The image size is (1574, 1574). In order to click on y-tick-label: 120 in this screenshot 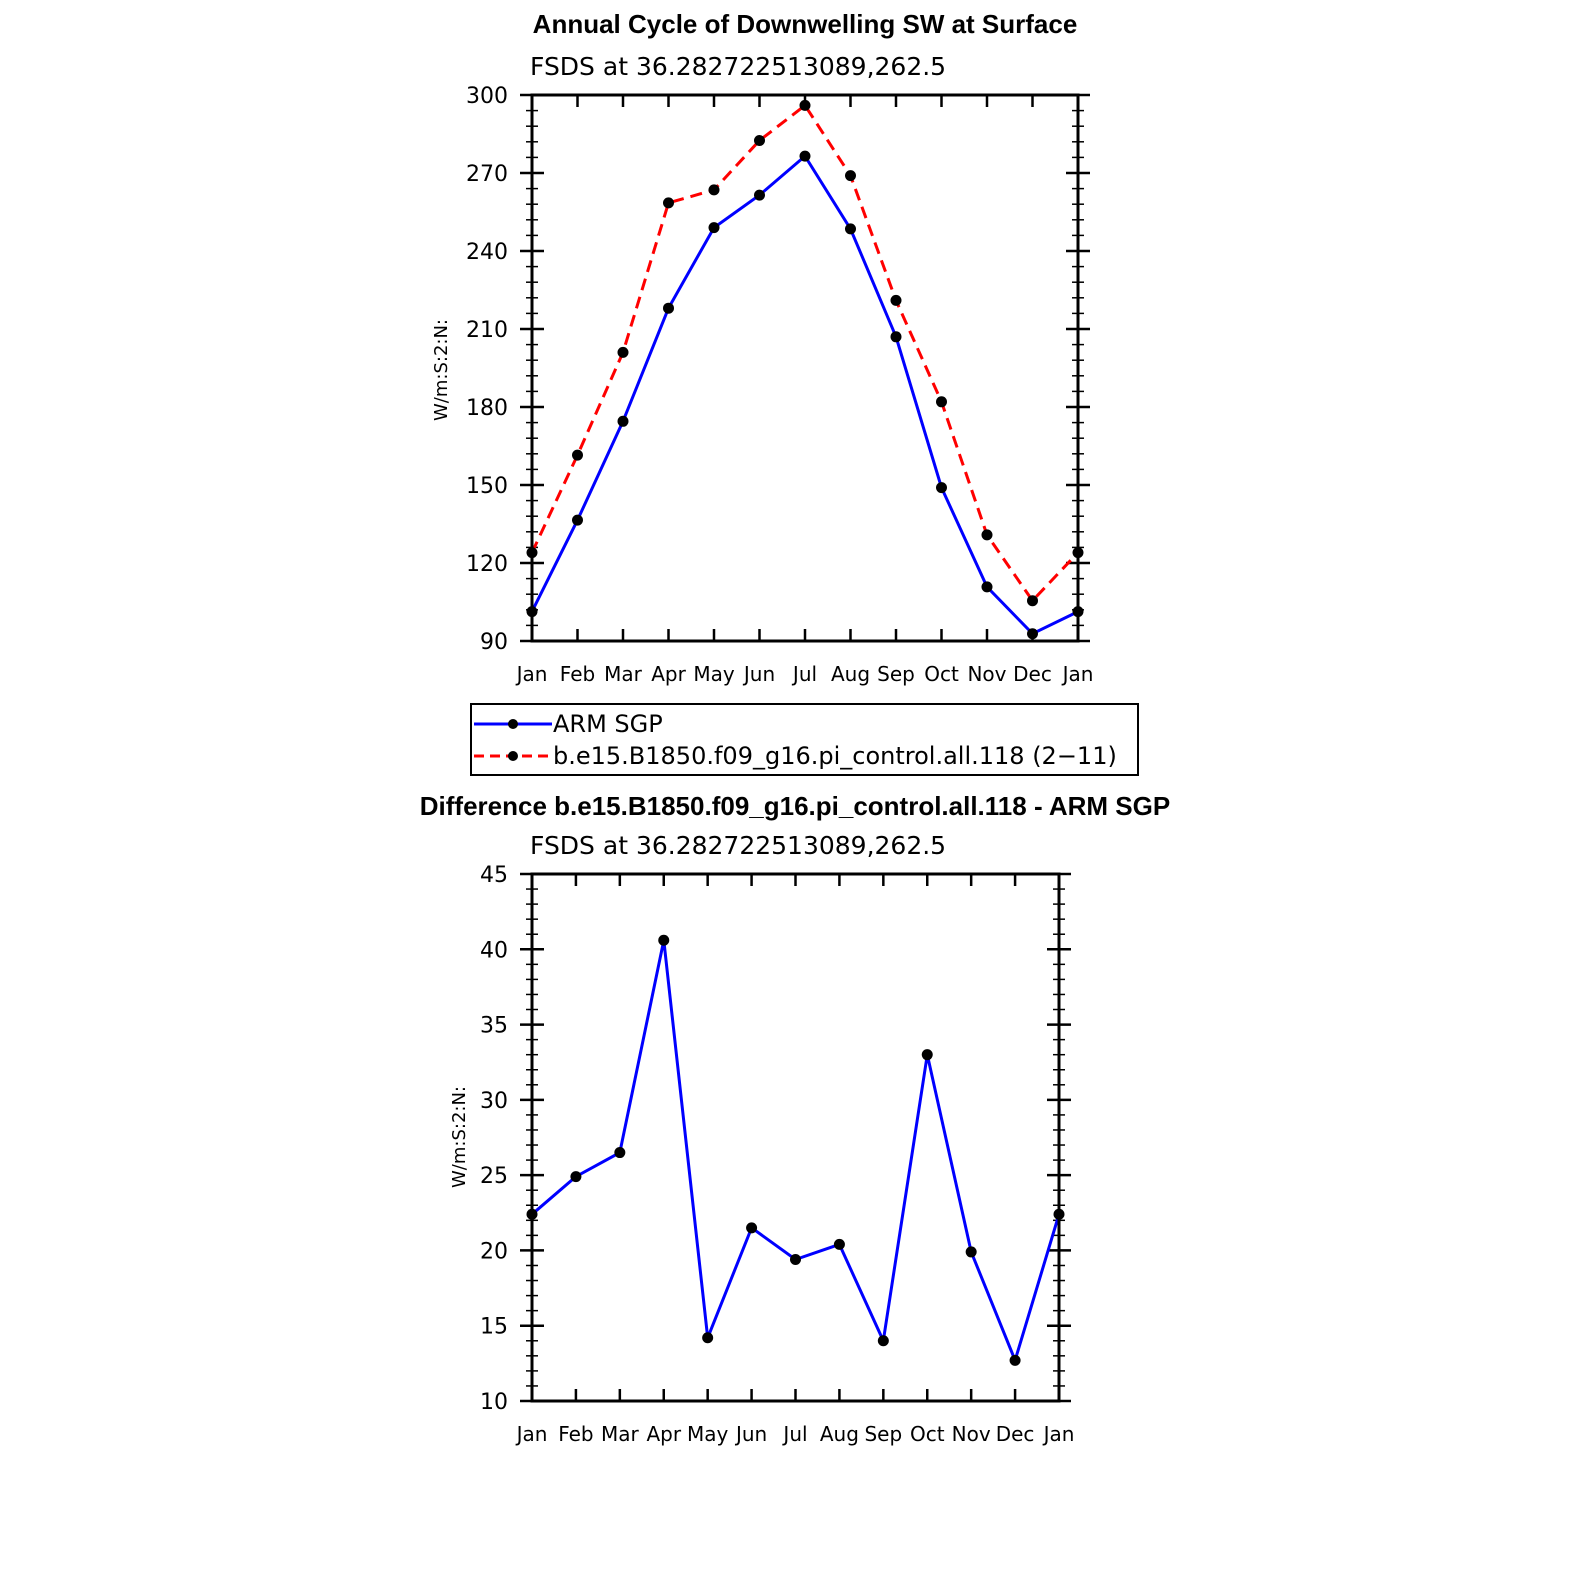, I will do `click(487, 564)`.